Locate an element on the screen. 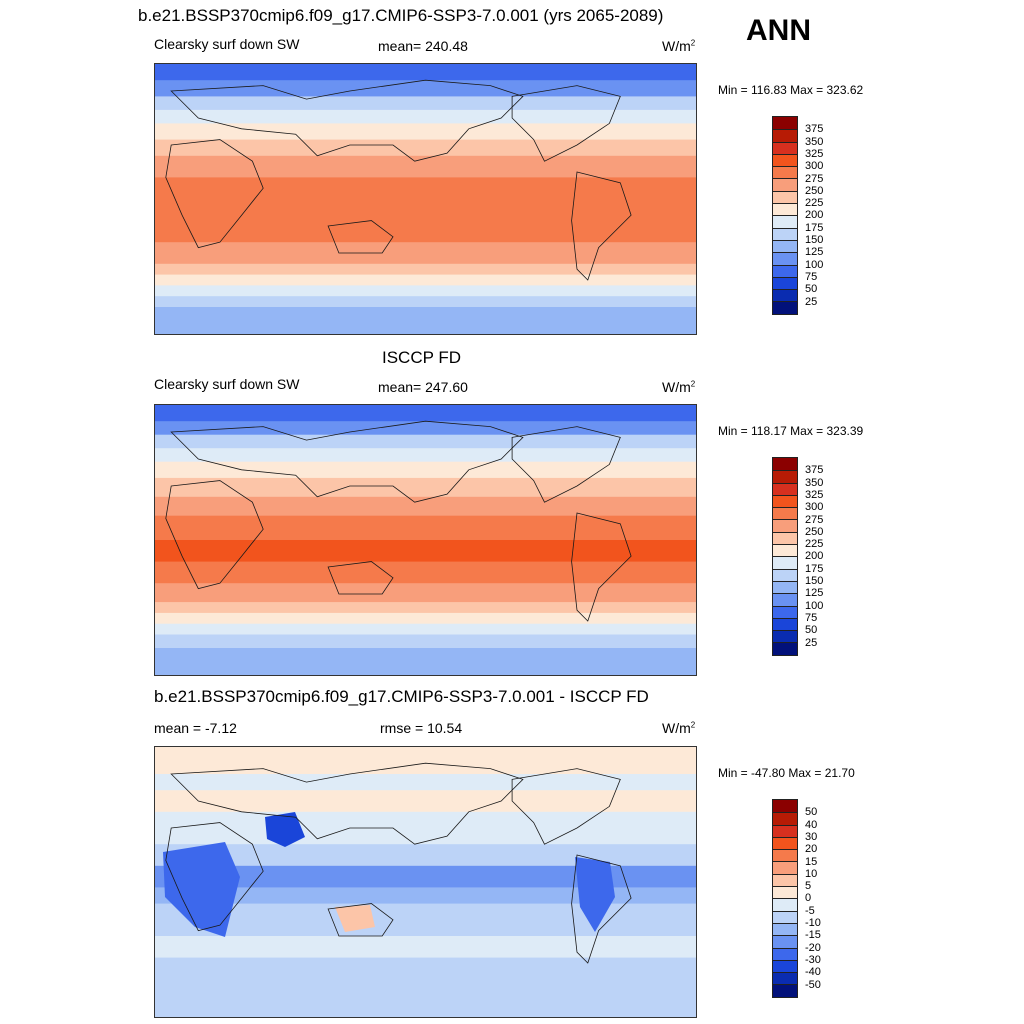 The width and height of the screenshot is (1024, 1024). colorbar-tick-label: 40 is located at coordinates (811, 824).